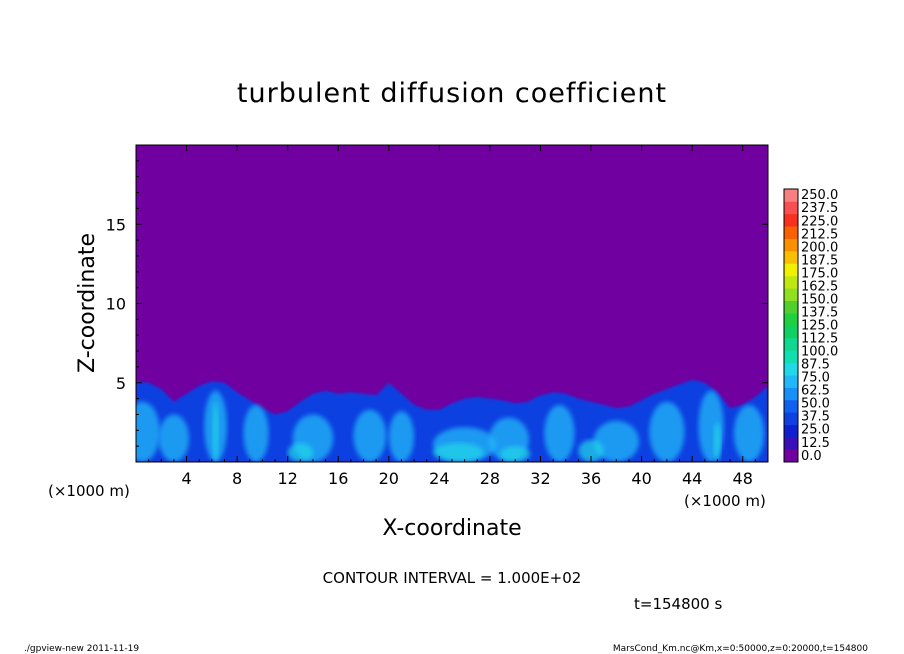 This screenshot has height=654, width=904. I want to click on colorbar-label: 50.0, so click(815, 404).